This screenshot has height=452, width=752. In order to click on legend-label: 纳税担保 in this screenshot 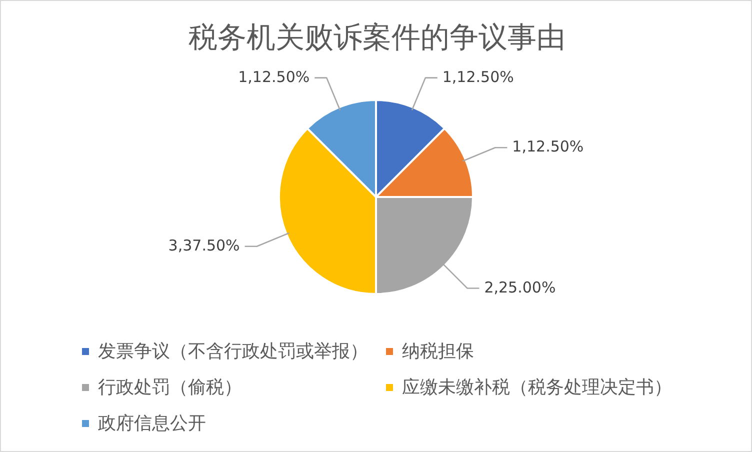, I will do `click(438, 351)`.